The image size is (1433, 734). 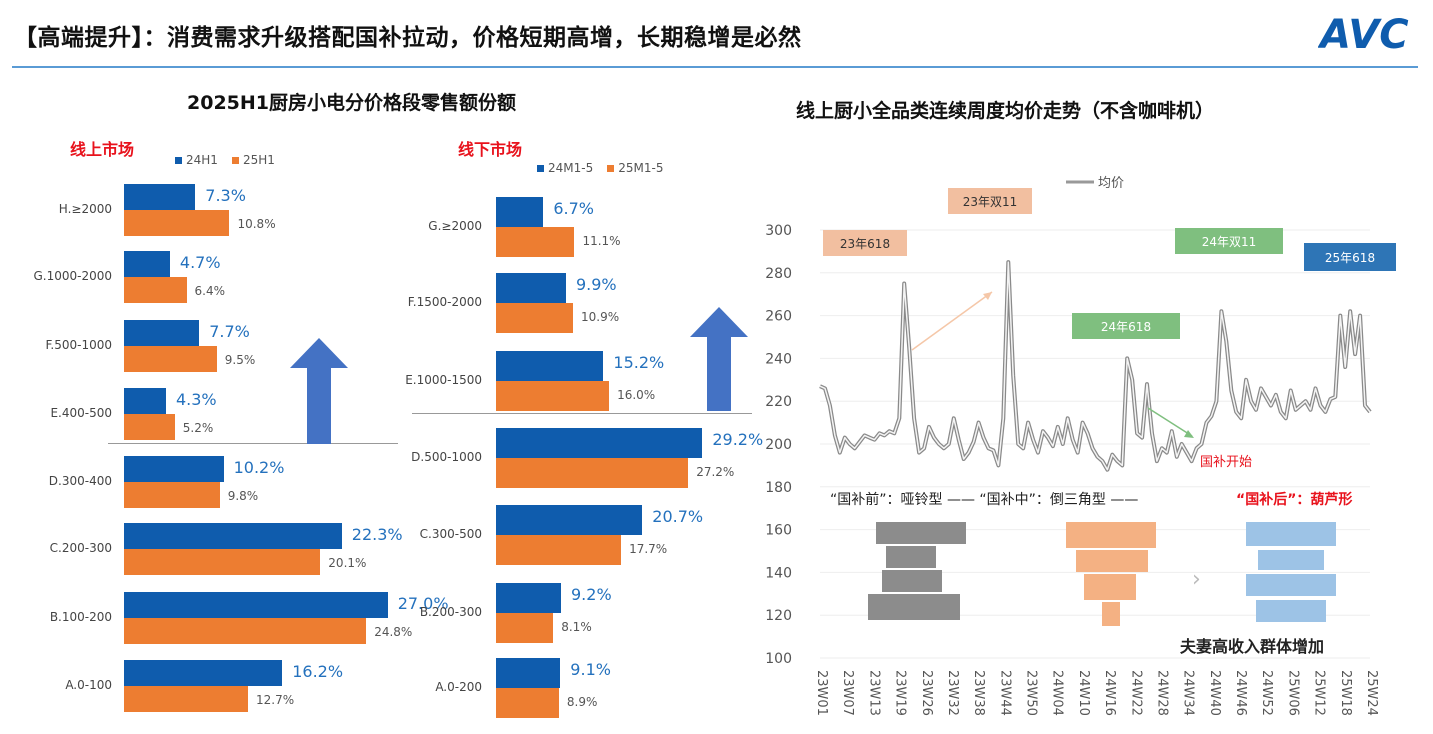 I want to click on annotation-23-618: 23年618, so click(x=865, y=243).